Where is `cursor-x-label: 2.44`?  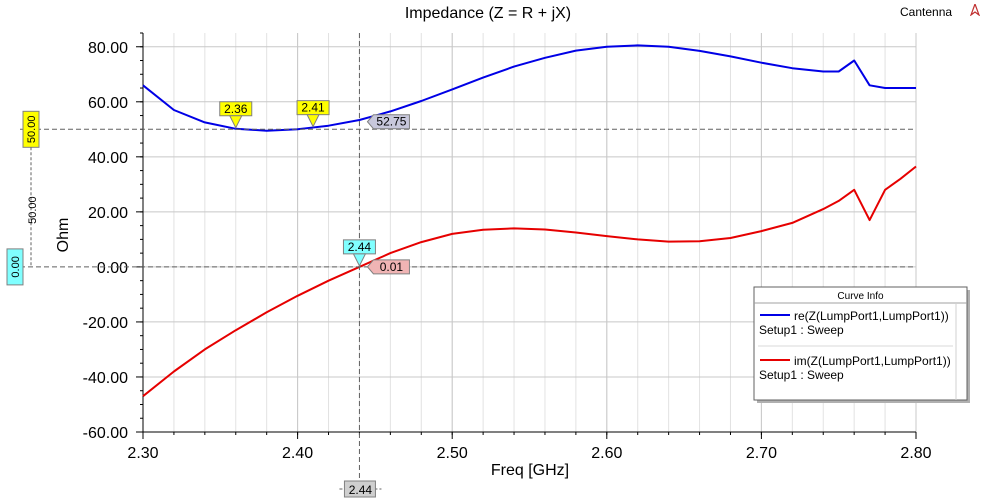
cursor-x-label: 2.44 is located at coordinates (361, 490).